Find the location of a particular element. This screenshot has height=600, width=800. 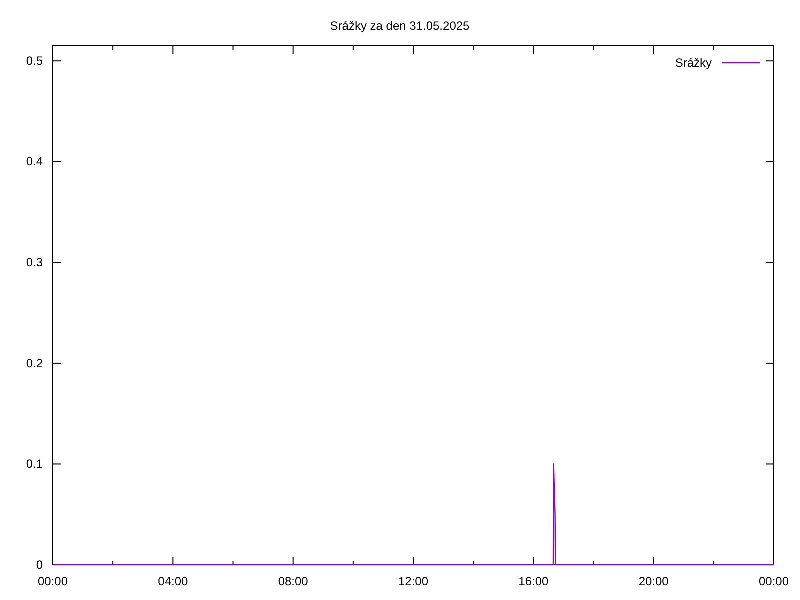

x-tick-label: 04:00 is located at coordinates (173, 581).